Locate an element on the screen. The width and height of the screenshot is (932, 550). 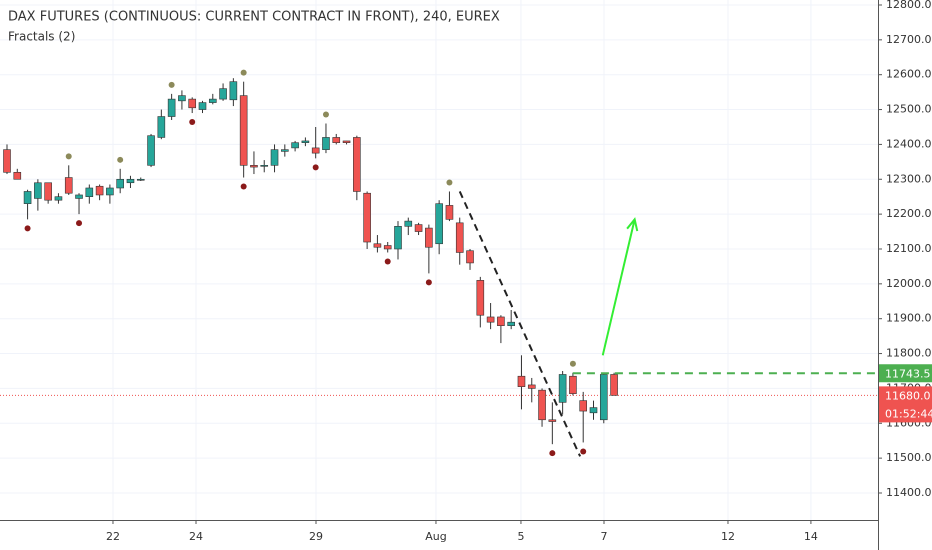
x-tick-label: 7 is located at coordinates (603, 536).